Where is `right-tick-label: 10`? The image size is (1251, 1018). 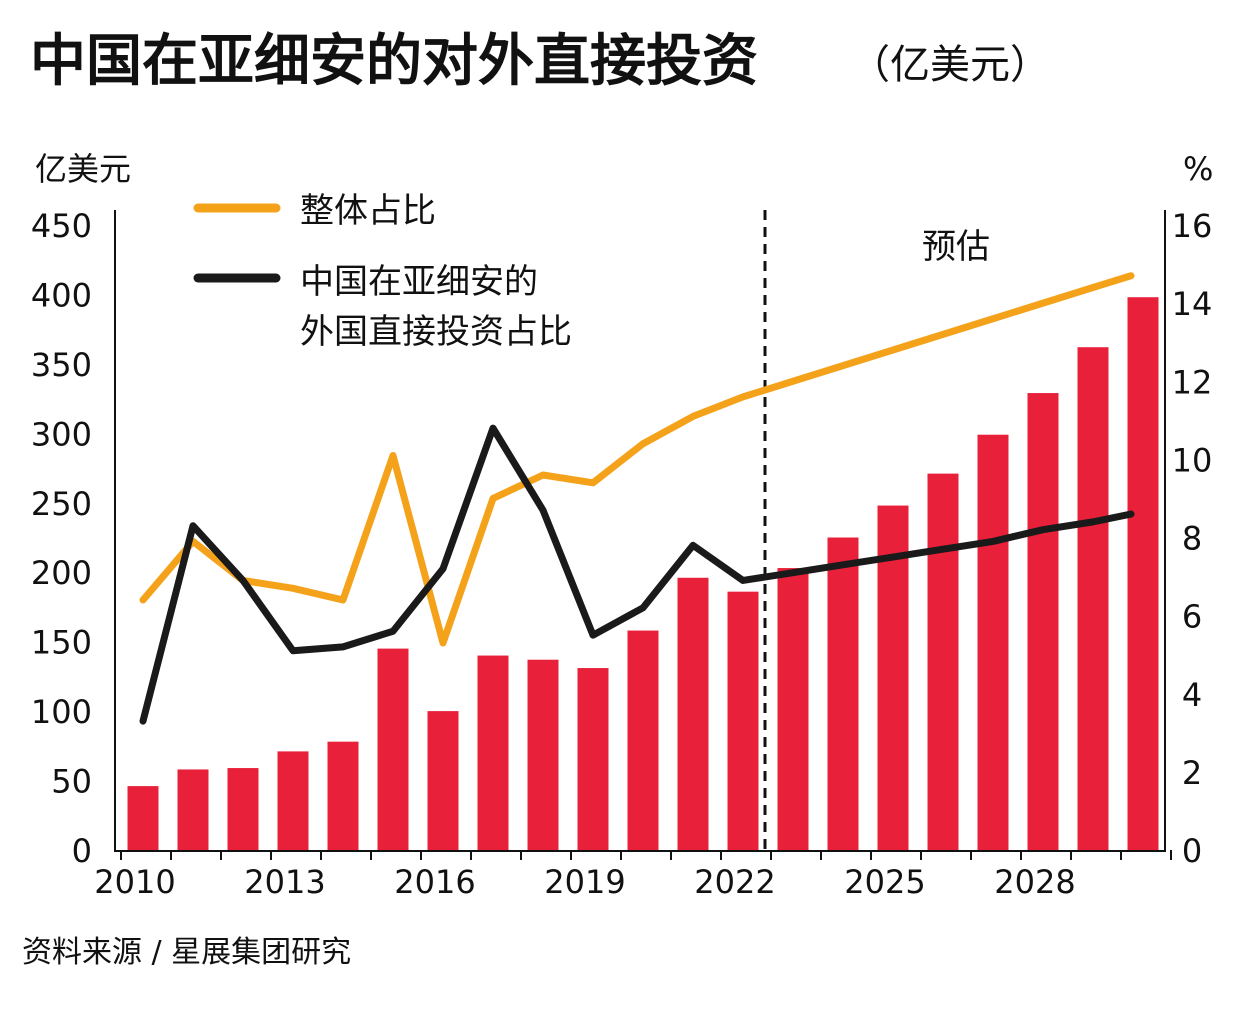 right-tick-label: 10 is located at coordinates (1192, 460).